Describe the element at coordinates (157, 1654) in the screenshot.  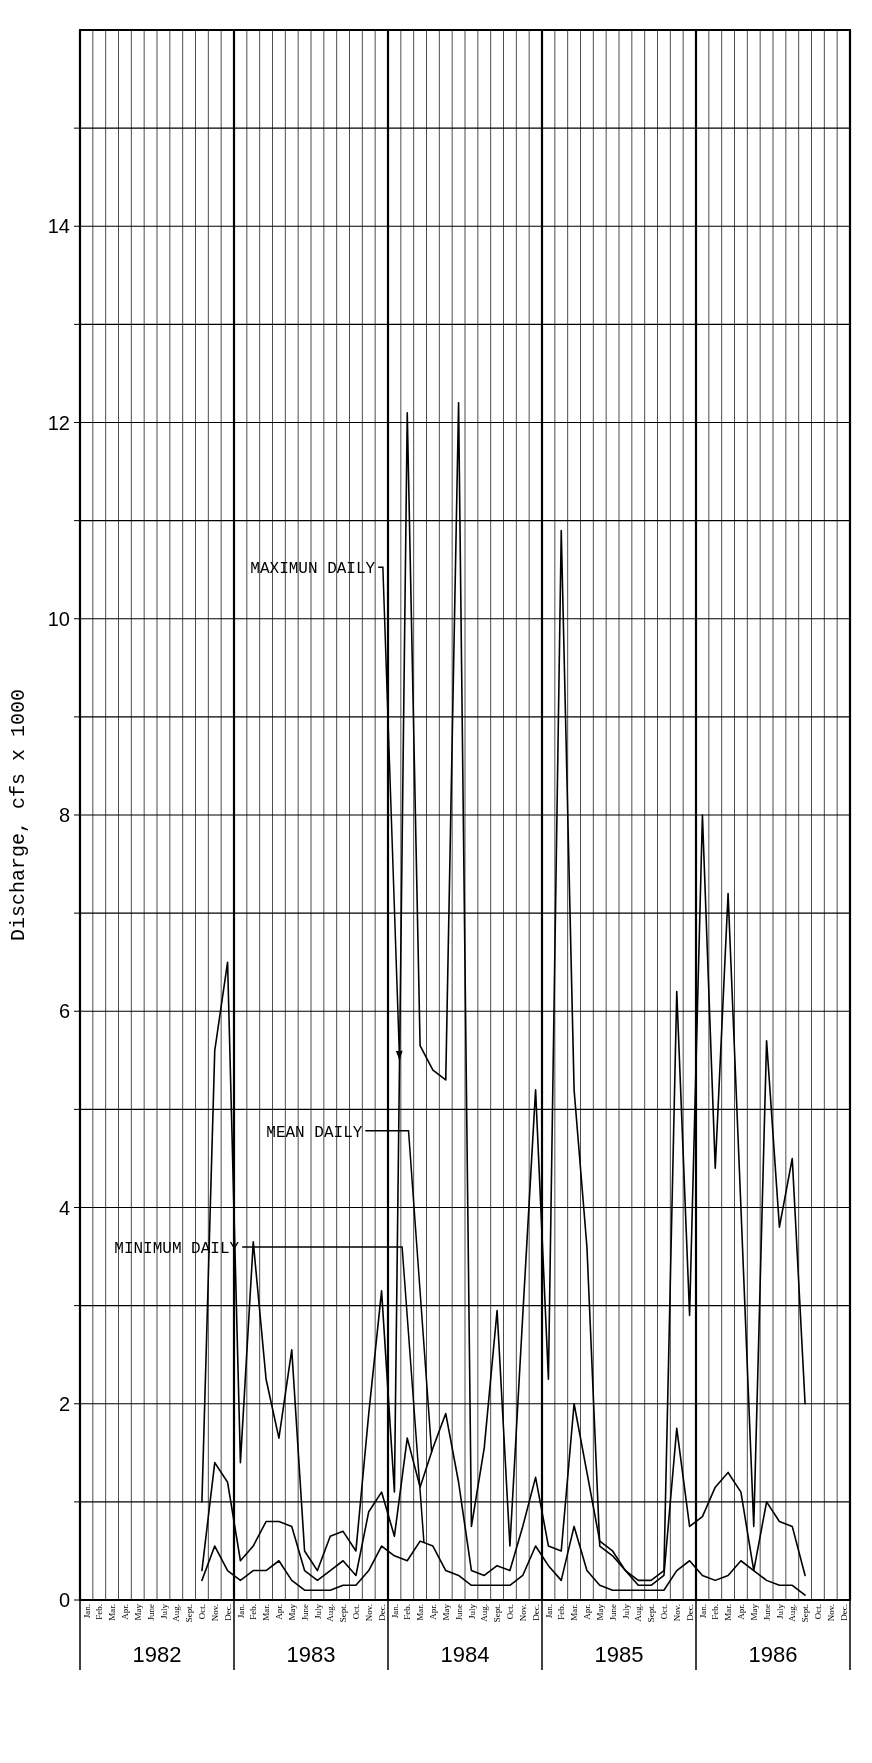
I see `text: 1982` at that location.